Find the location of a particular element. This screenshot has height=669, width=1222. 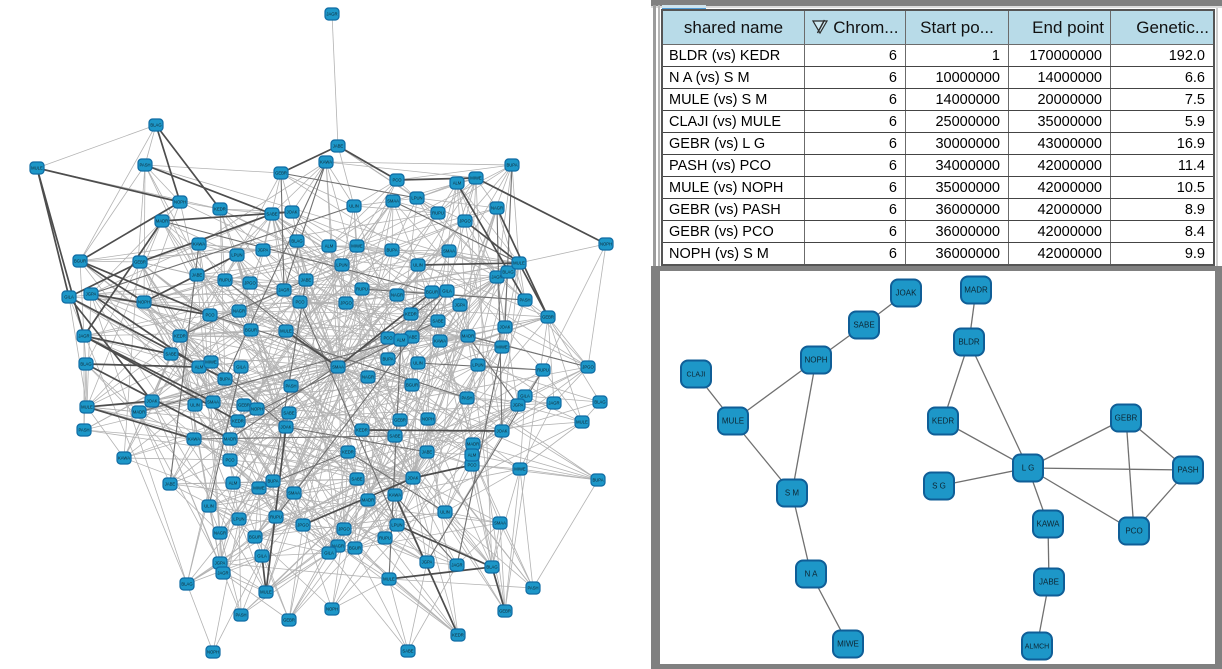

svg-text: BLDR is located at coordinates (969, 342).